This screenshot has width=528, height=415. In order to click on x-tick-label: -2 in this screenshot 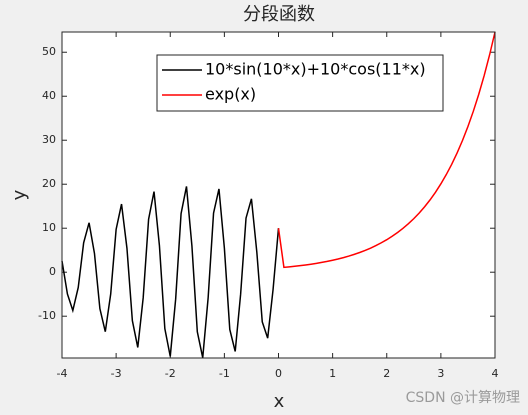, I will do `click(170, 373)`.